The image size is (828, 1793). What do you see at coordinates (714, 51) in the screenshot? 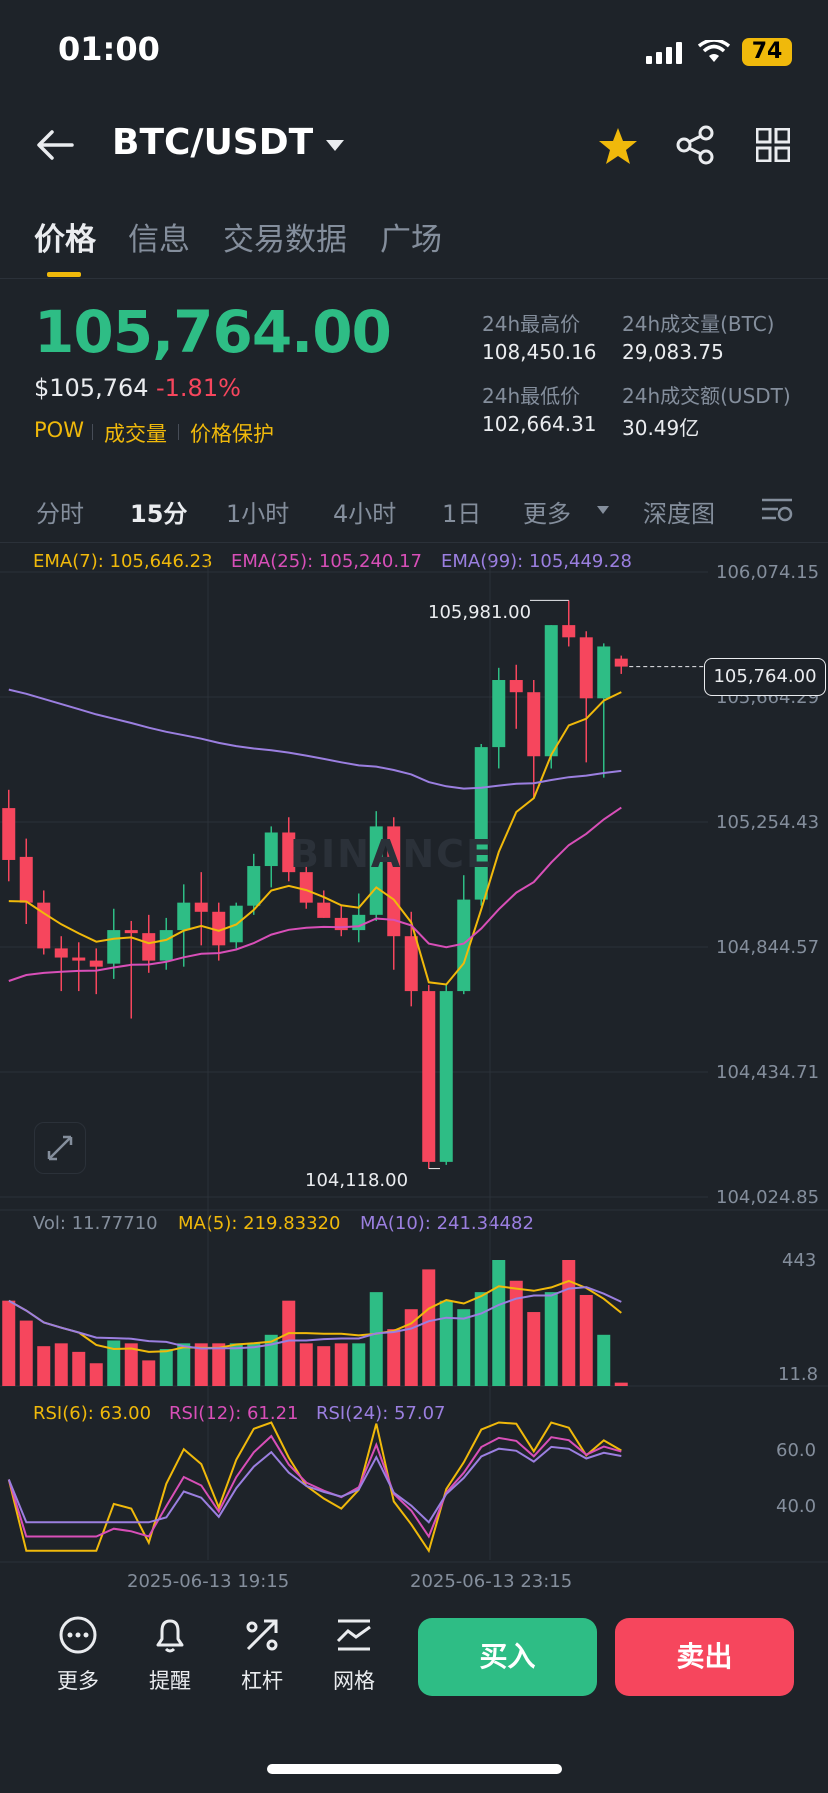
I see `wifi-icon` at bounding box center [714, 51].